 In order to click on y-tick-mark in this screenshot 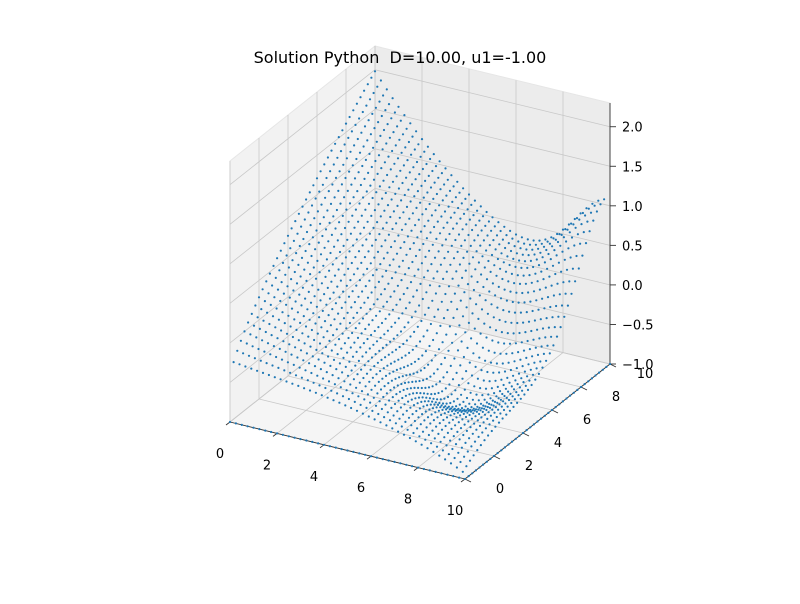, I will do `click(497, 457)`.